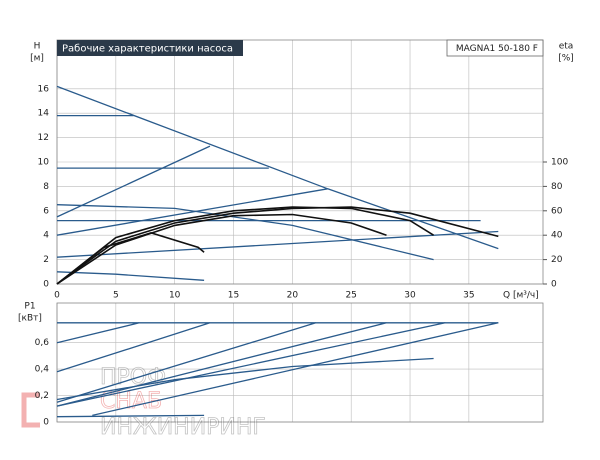  Describe the element at coordinates (350, 296) in the screenshot. I see `x-tick-label: 25` at that location.